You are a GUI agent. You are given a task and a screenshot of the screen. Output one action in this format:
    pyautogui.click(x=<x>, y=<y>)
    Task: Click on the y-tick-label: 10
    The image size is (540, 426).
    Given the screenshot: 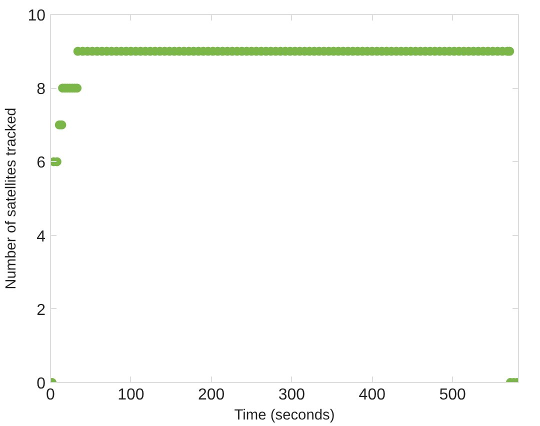 What is the action you would take?
    pyautogui.click(x=37, y=16)
    